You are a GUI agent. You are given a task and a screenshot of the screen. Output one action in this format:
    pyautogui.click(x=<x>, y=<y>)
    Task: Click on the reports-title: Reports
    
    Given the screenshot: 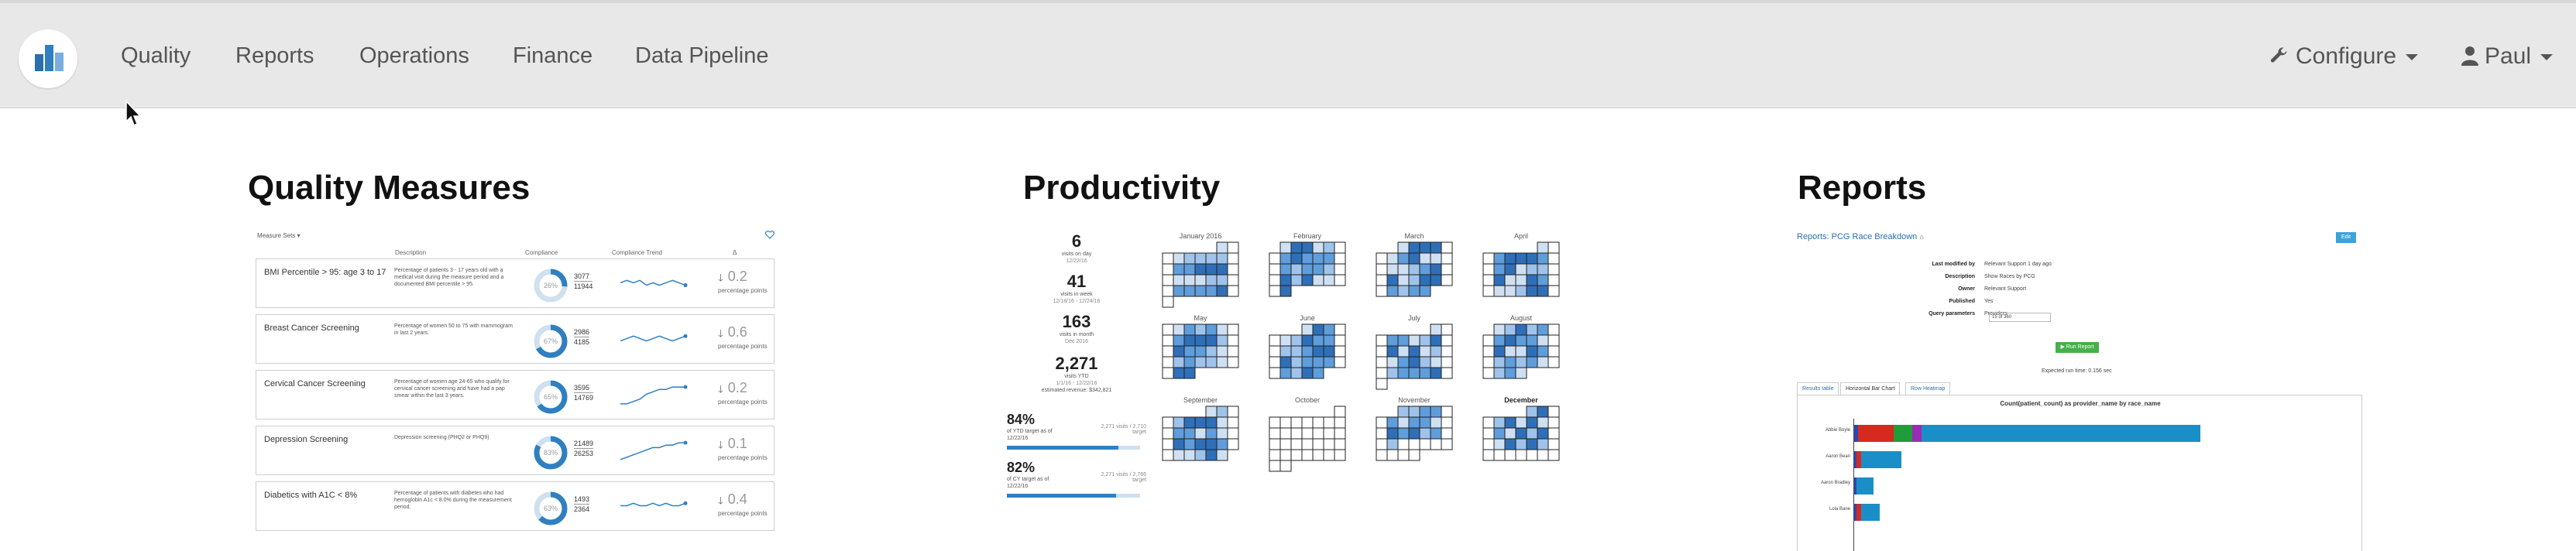 What is the action you would take?
    pyautogui.click(x=1862, y=188)
    